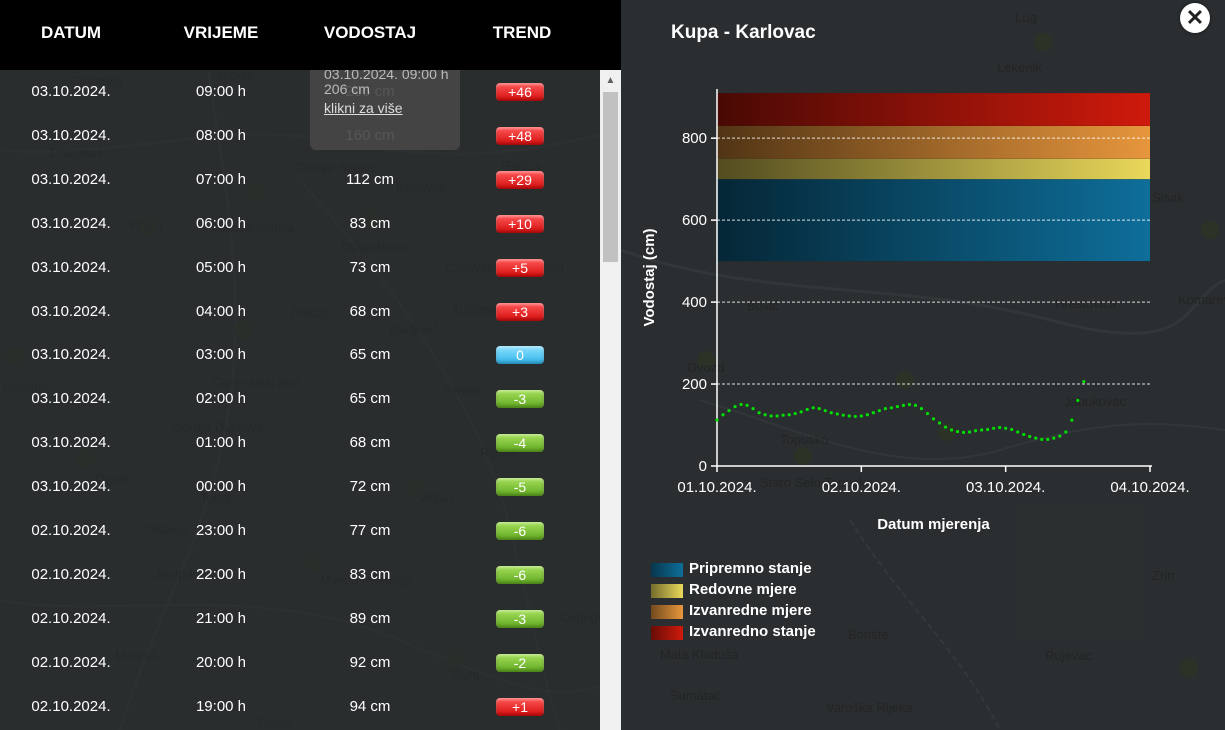  Describe the element at coordinates (300, 268) in the screenshot. I see `table-row: 03.10.2024. 05:00 h 73 cm +5` at that location.